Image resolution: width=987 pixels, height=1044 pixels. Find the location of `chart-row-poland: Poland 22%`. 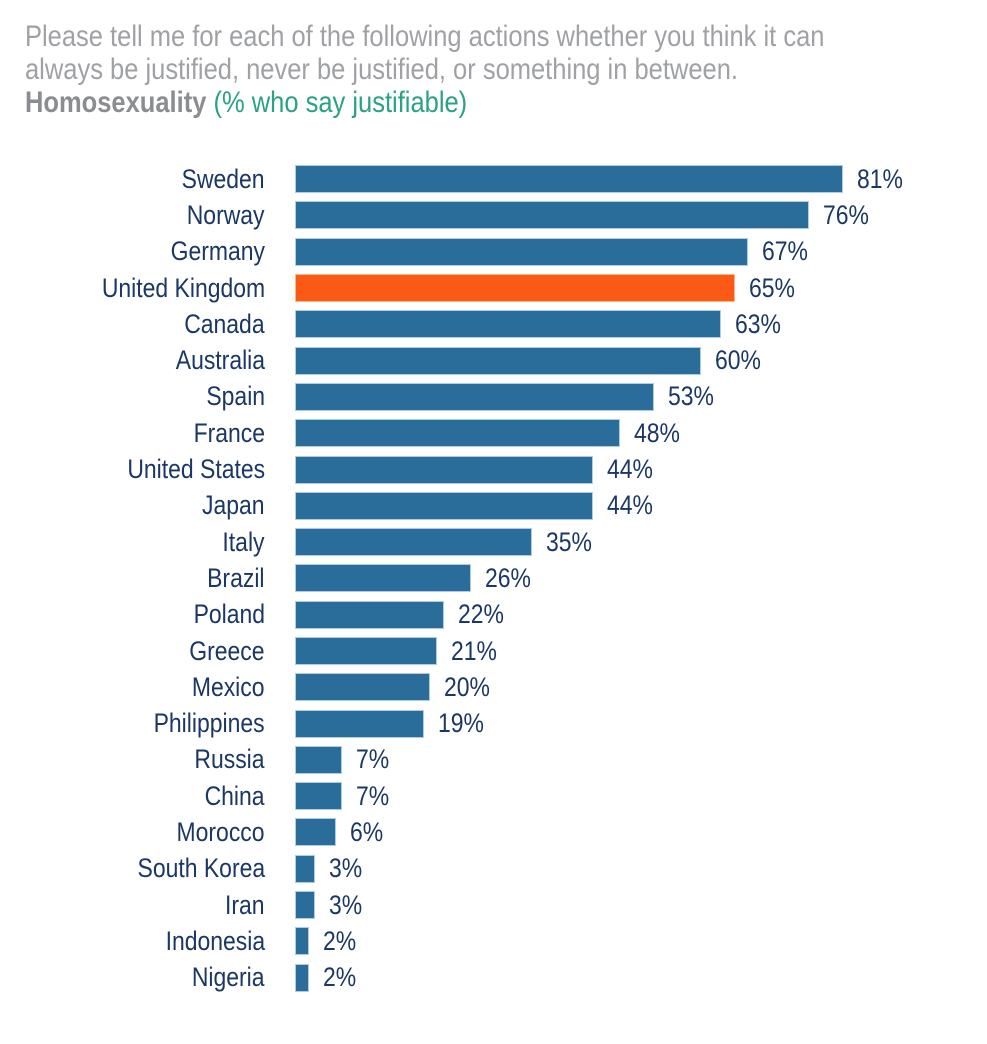

chart-row-poland: Poland 22% is located at coordinates (493, 615).